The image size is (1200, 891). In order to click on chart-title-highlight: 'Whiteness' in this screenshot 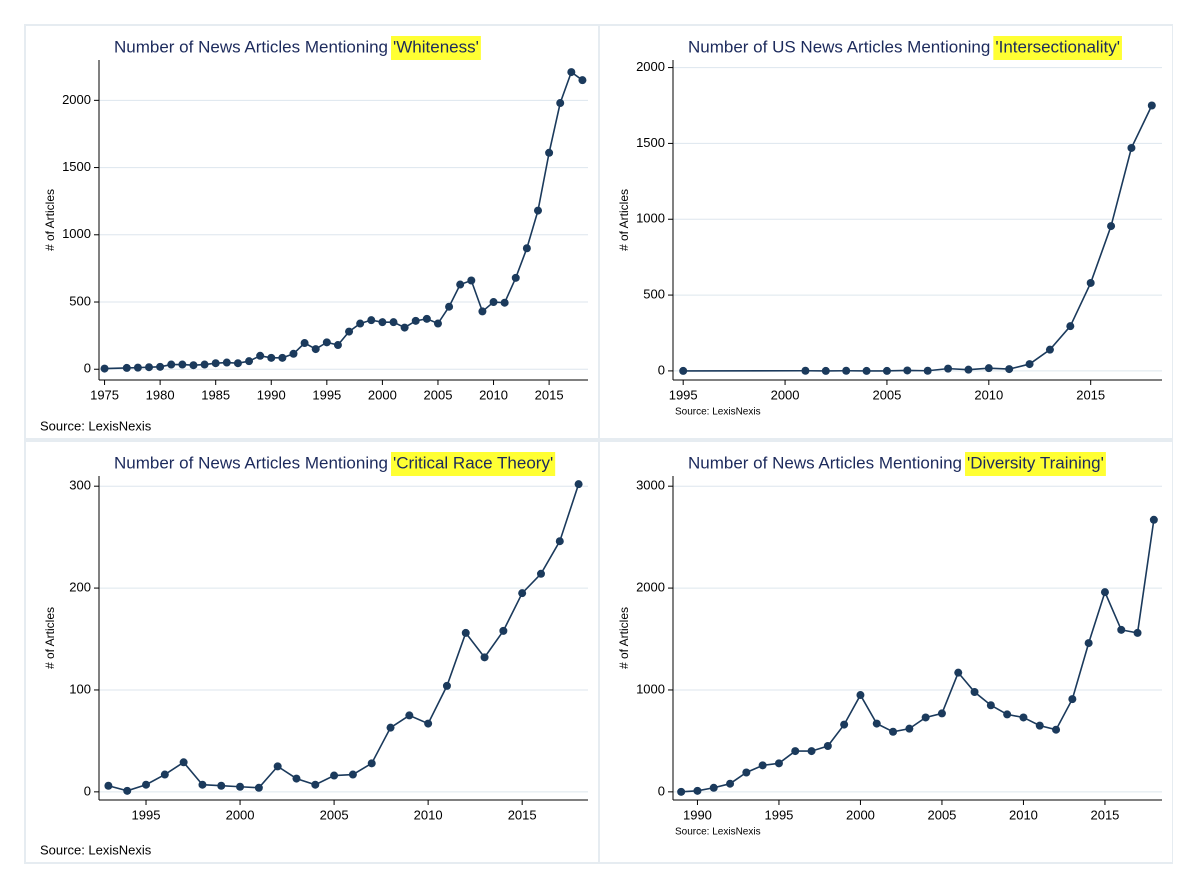, I will do `click(436, 46)`.